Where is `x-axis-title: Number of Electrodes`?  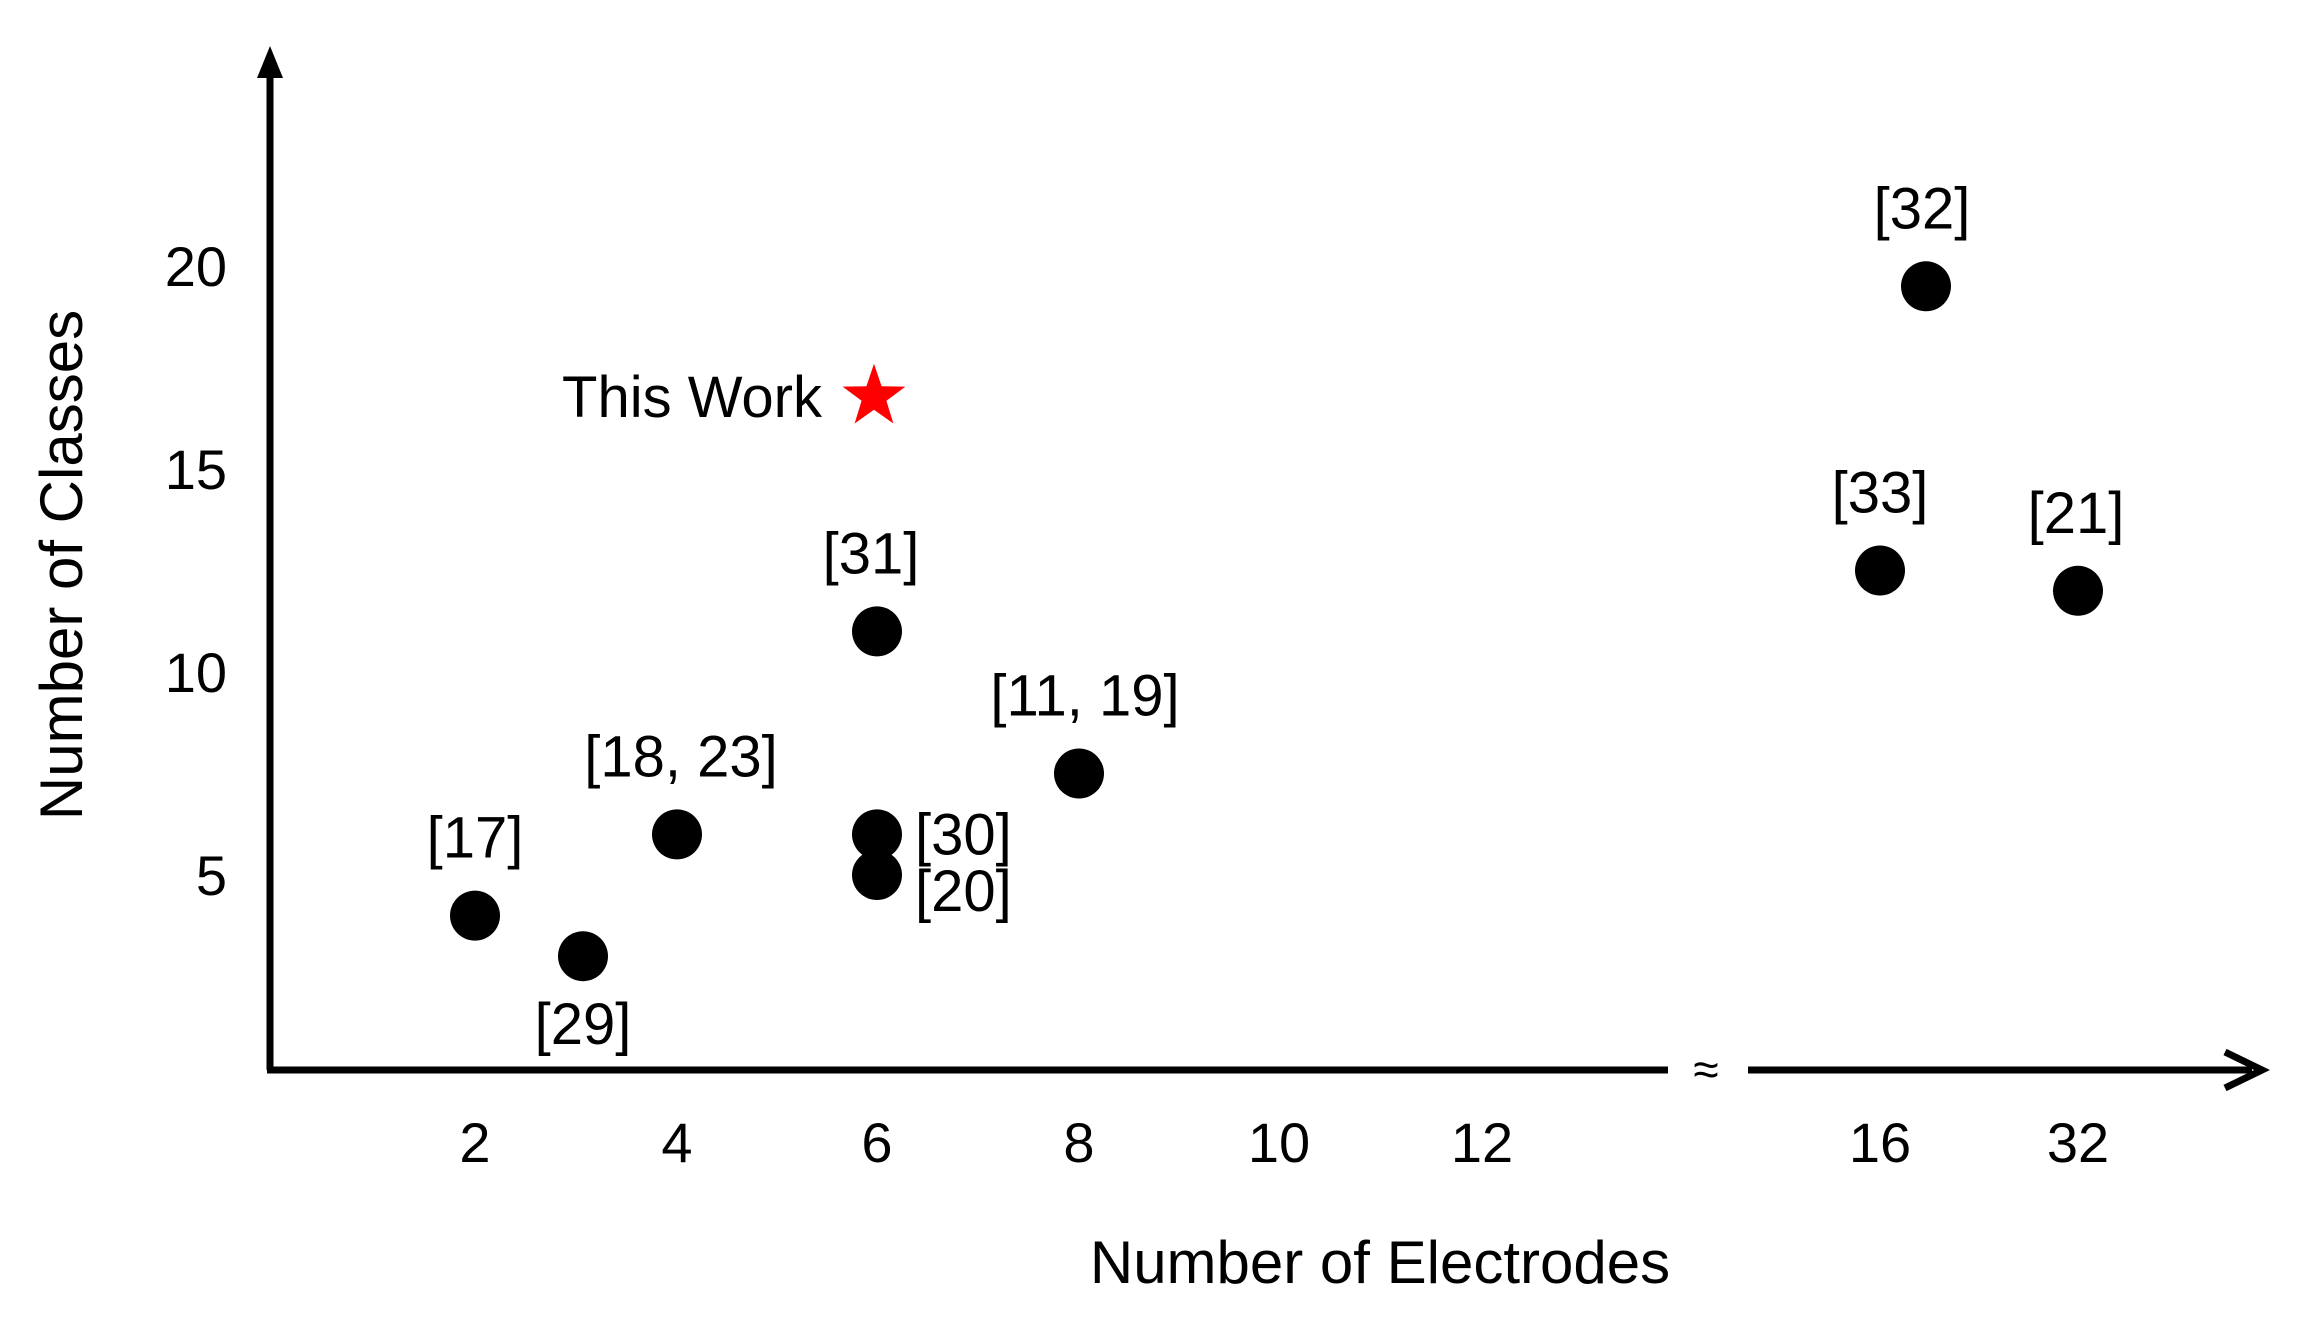 x-axis-title: Number of Electrodes is located at coordinates (1380, 1262).